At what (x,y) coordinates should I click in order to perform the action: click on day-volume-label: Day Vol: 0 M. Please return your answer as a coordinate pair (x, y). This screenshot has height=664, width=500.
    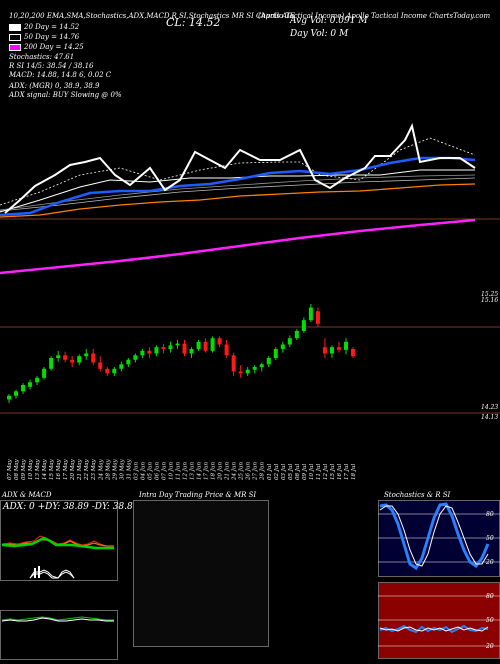
    Looking at the image, I should click on (319, 34).